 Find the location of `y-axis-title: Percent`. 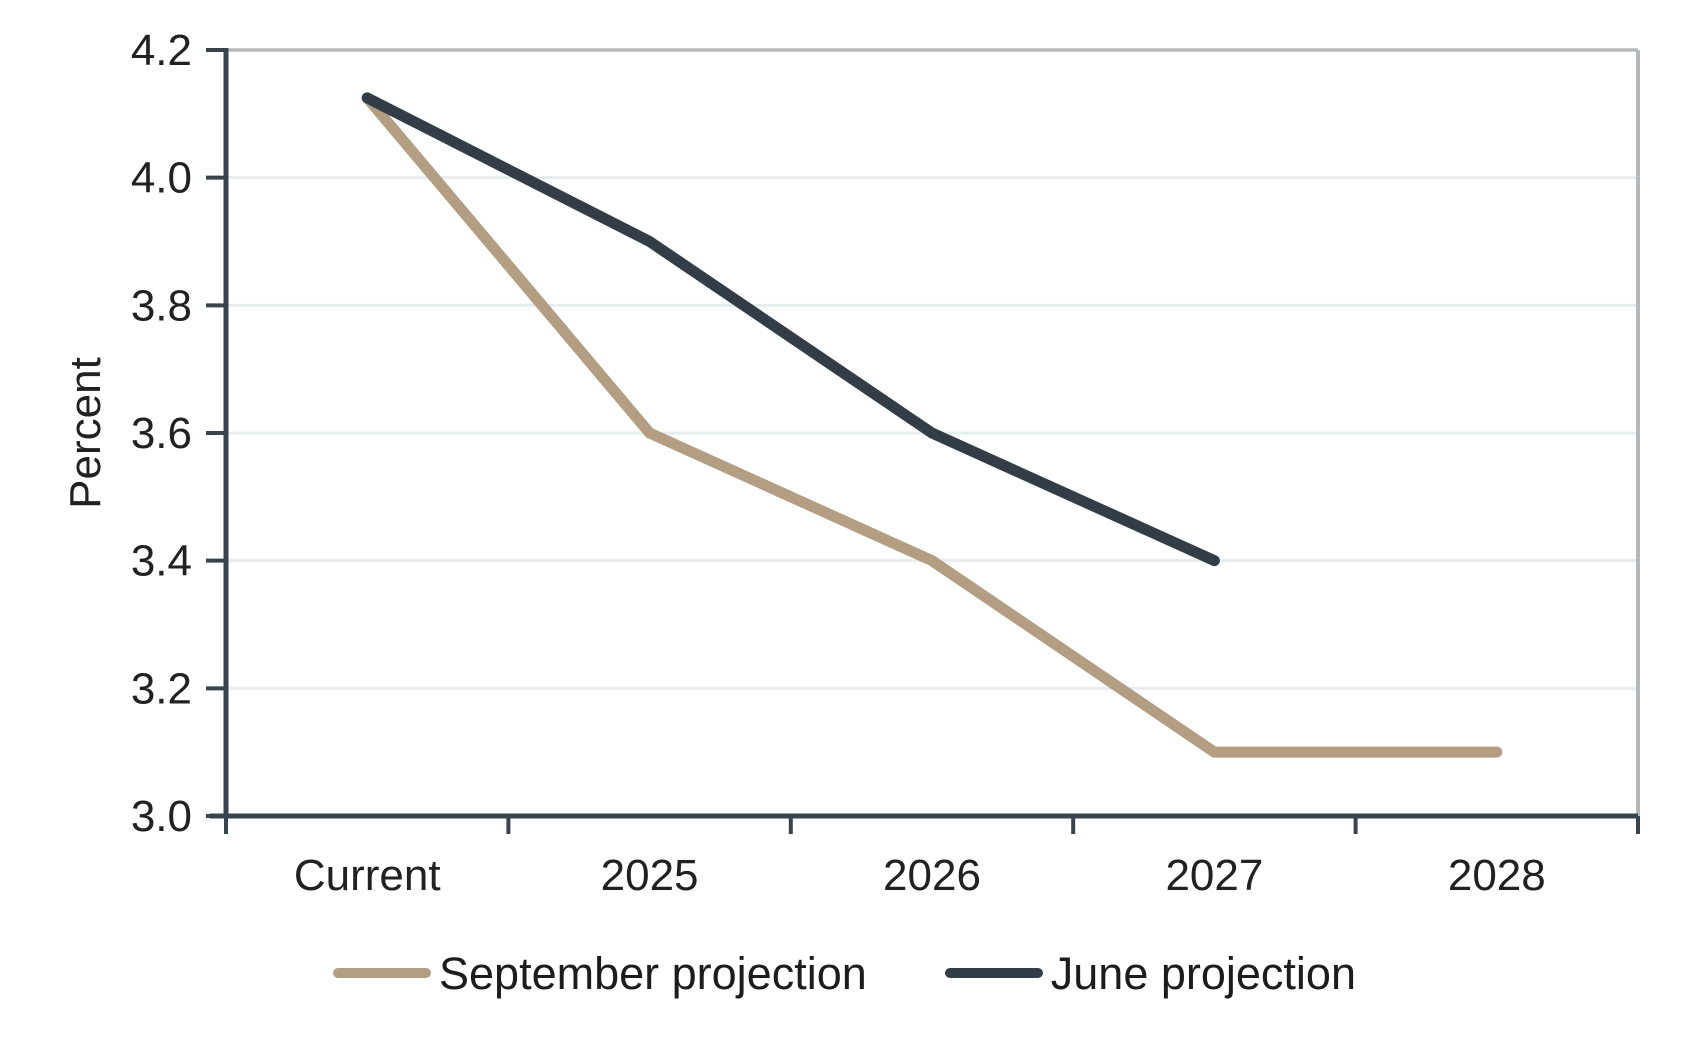

y-axis-title: Percent is located at coordinates (85, 433).